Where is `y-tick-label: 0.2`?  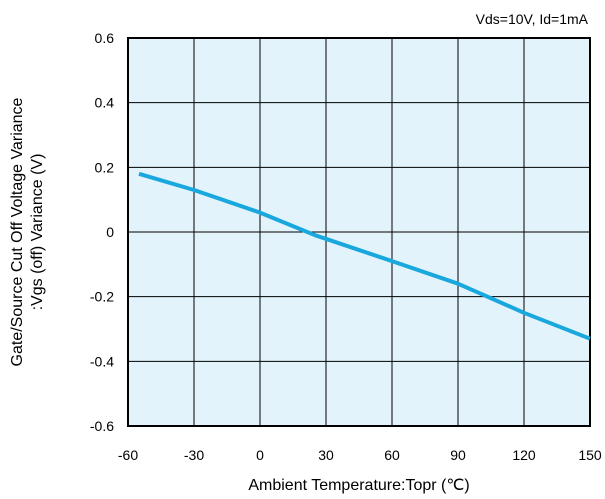
y-tick-label: 0.2 is located at coordinates (105, 167).